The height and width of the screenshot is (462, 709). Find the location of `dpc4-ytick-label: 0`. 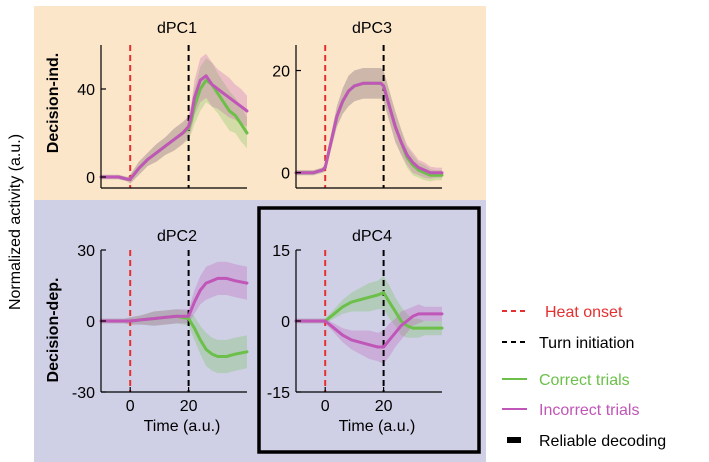

dpc4-ytick-label: 0 is located at coordinates (285, 322).